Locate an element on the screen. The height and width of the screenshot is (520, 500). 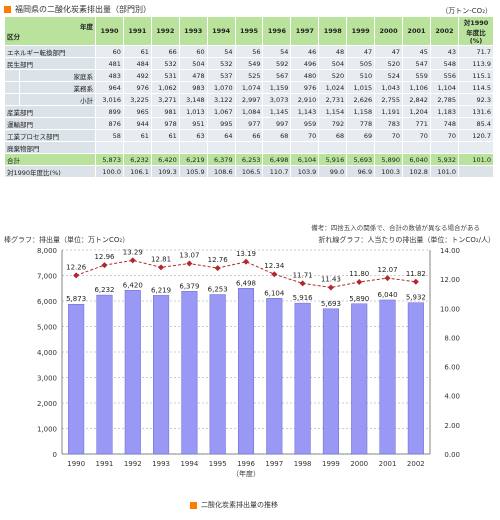
table-cell: 2,842 is located at coordinates (416, 99).